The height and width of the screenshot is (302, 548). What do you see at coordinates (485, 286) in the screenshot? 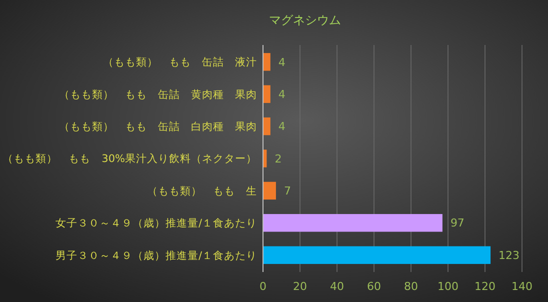
I see `x-tick-label: 120` at bounding box center [485, 286].